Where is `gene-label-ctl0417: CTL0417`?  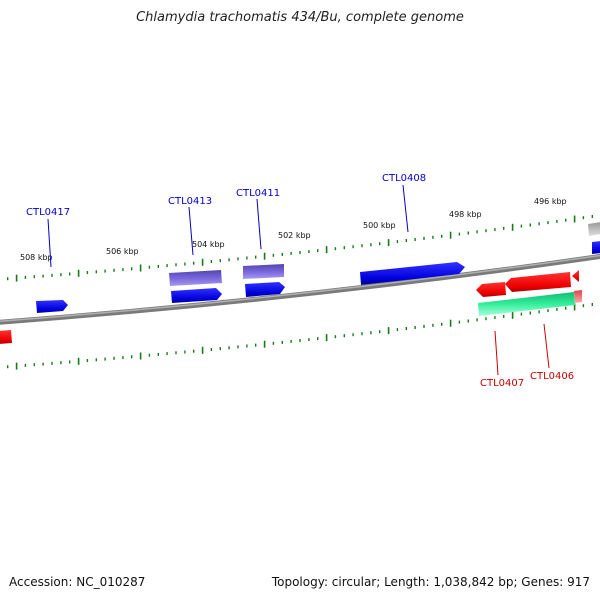
gene-label-ctl0417: CTL0417 is located at coordinates (48, 212).